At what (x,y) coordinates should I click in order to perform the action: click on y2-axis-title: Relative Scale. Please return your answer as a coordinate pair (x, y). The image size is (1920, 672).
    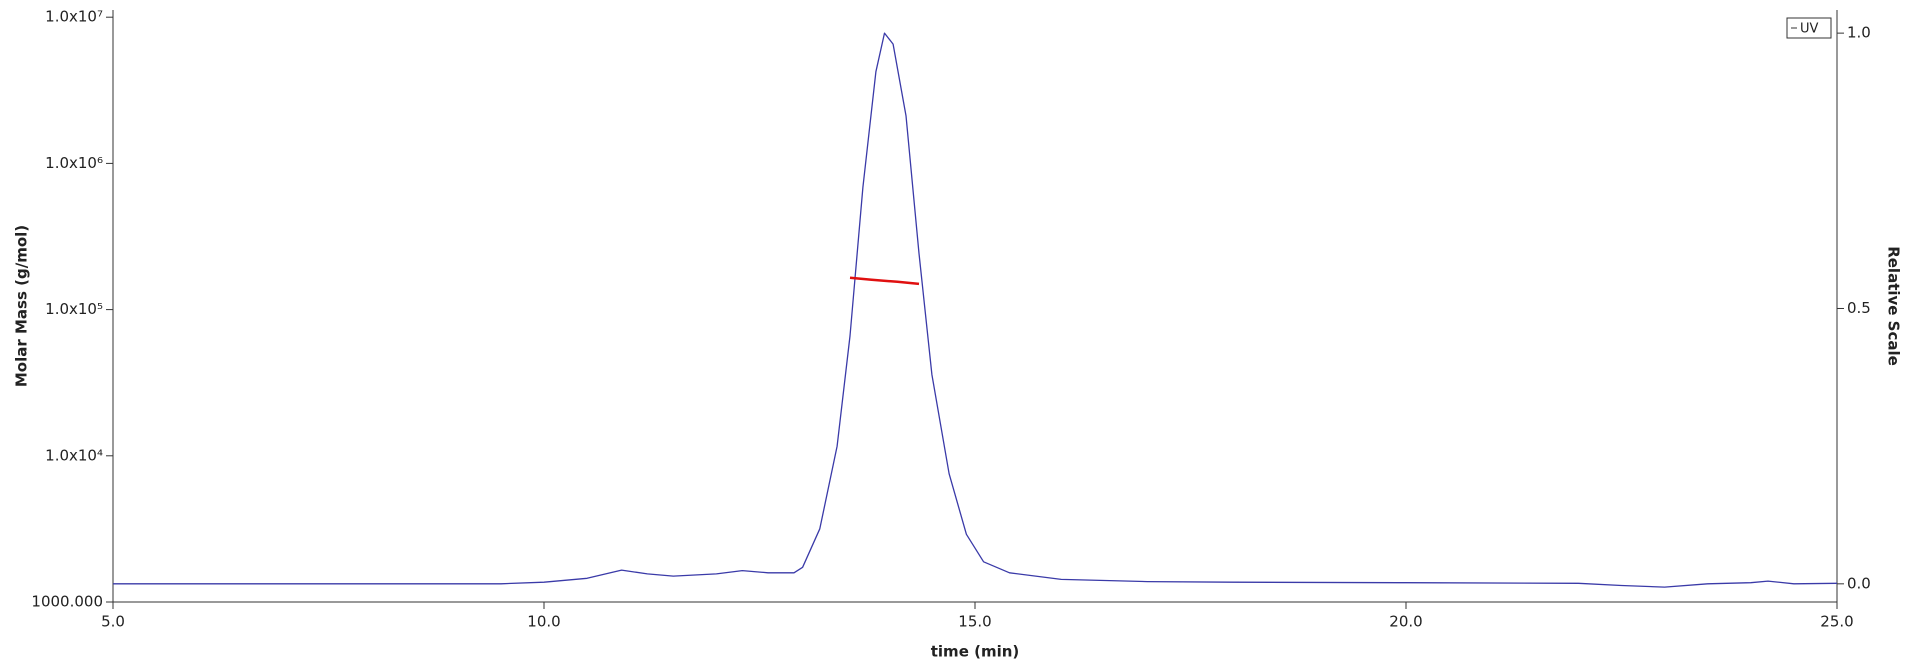
    Looking at the image, I should click on (1894, 306).